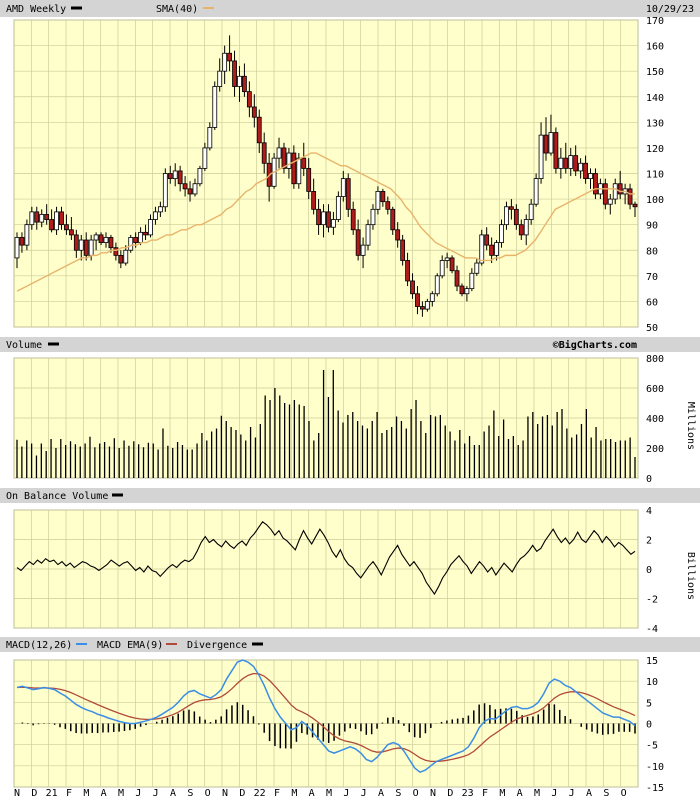 The image size is (700, 801). I want to click on obv-y-tick-label: 4, so click(649, 511).